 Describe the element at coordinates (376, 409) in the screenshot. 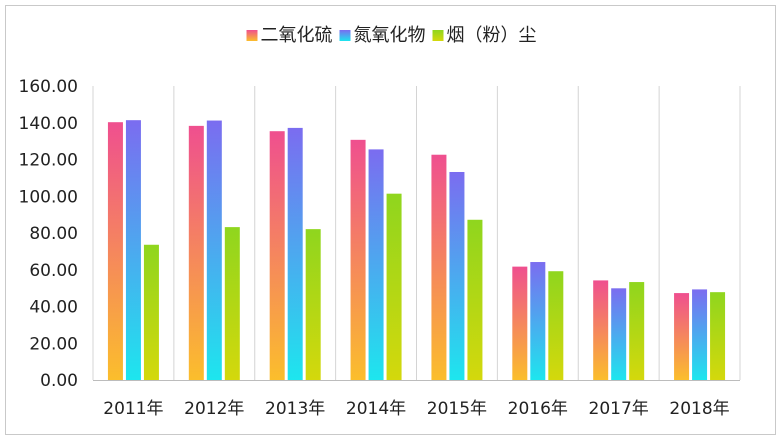

I see `x-tick-label: 2014年` at that location.